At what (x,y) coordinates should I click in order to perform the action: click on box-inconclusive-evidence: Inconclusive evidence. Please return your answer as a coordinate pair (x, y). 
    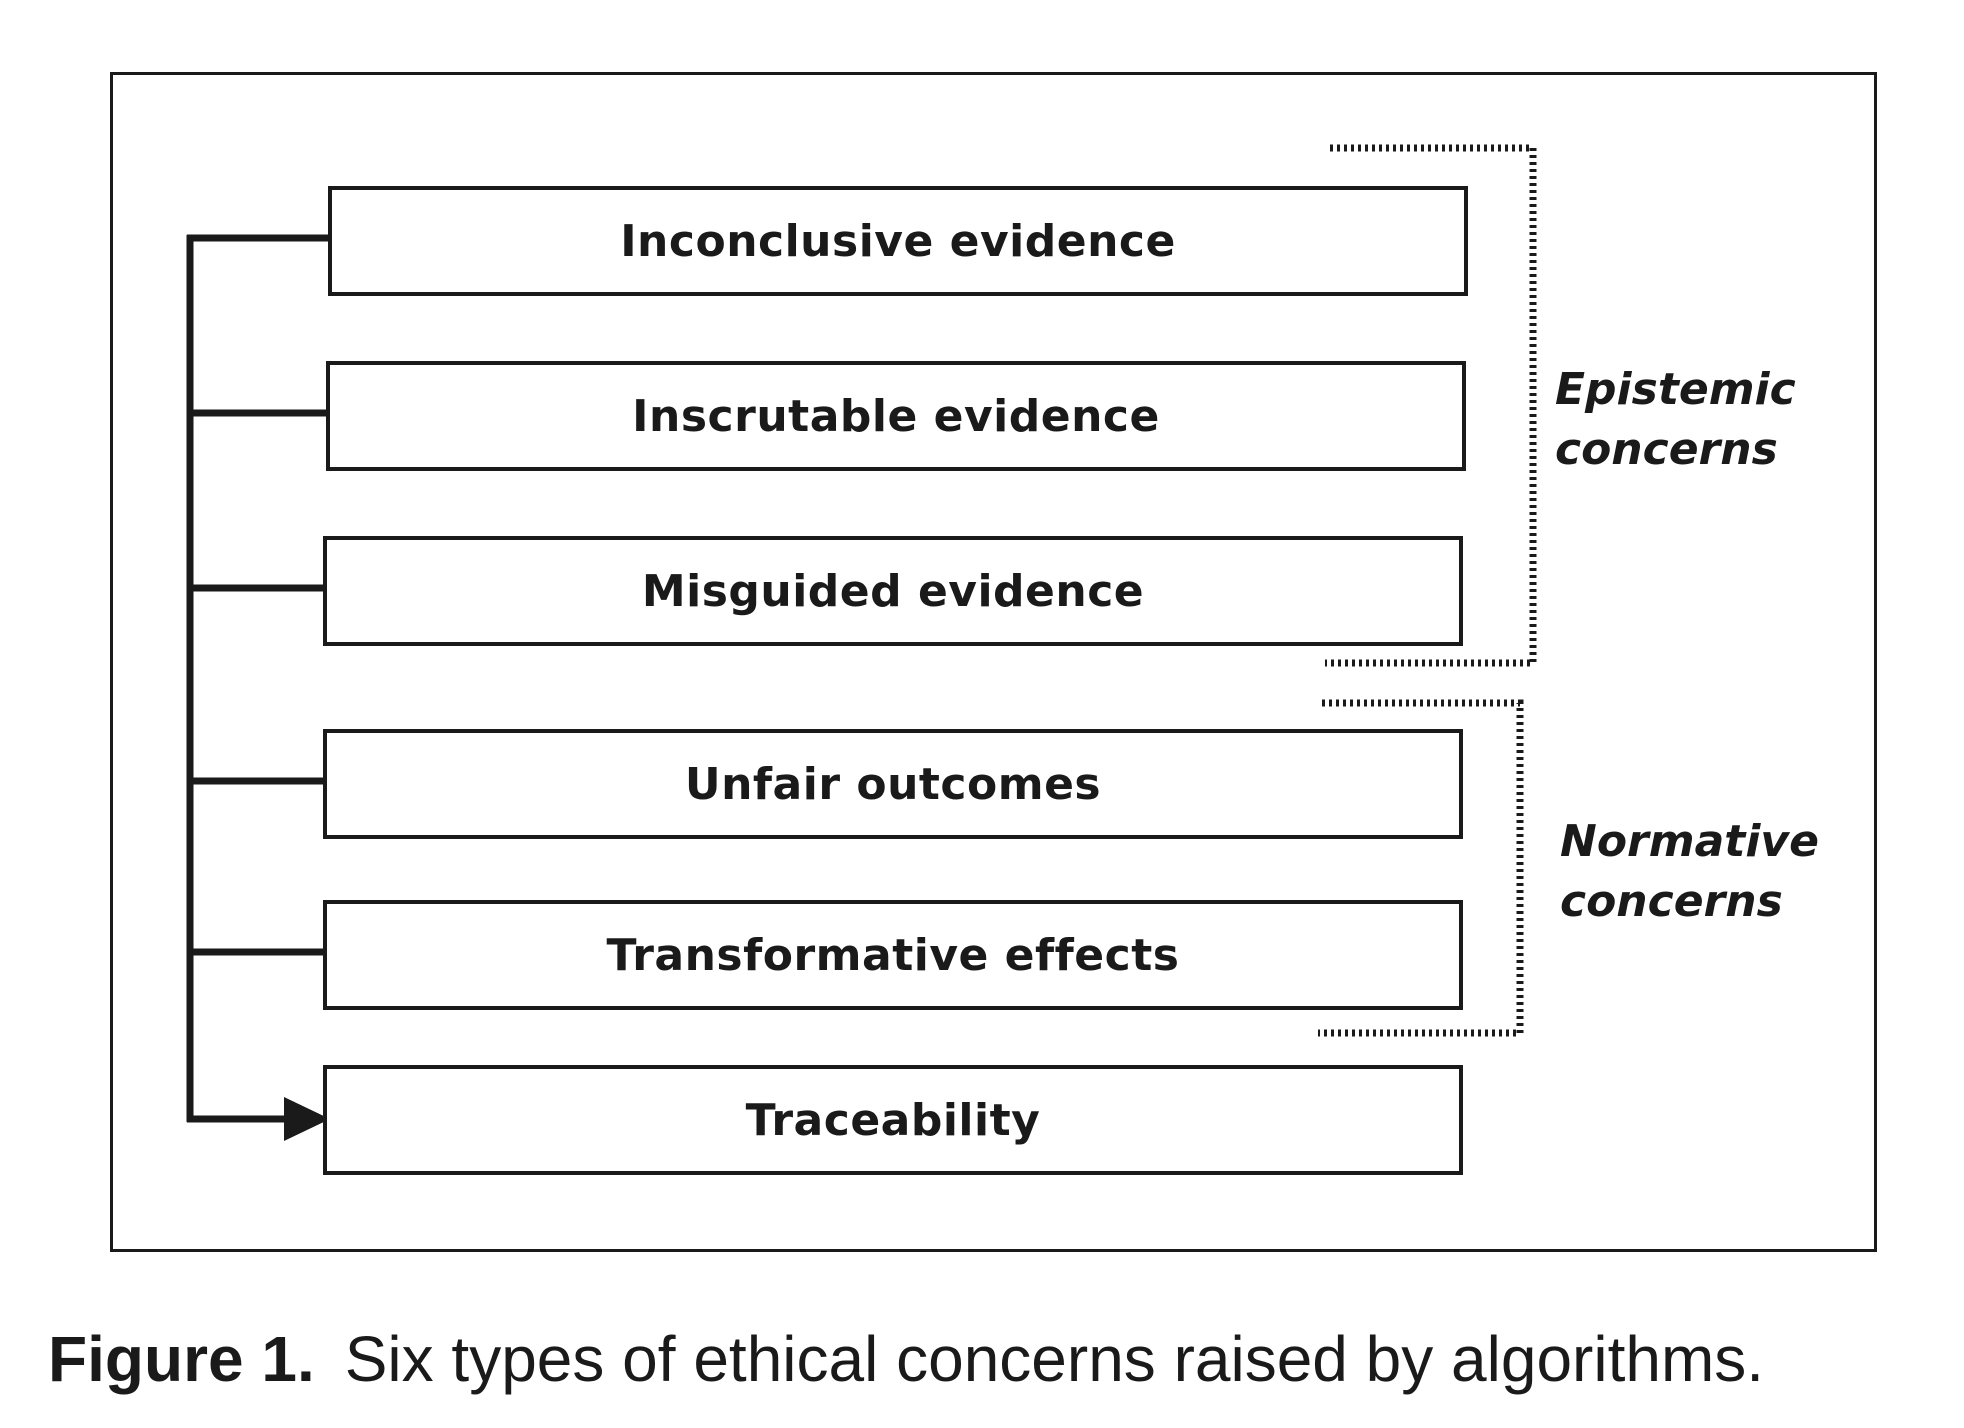
    Looking at the image, I should click on (898, 241).